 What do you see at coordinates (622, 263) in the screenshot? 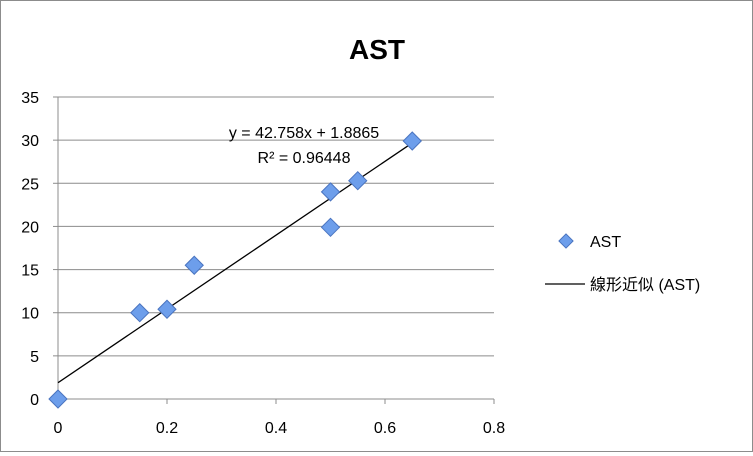
I see `legend: AST 線形近似 (AST)` at bounding box center [622, 263].